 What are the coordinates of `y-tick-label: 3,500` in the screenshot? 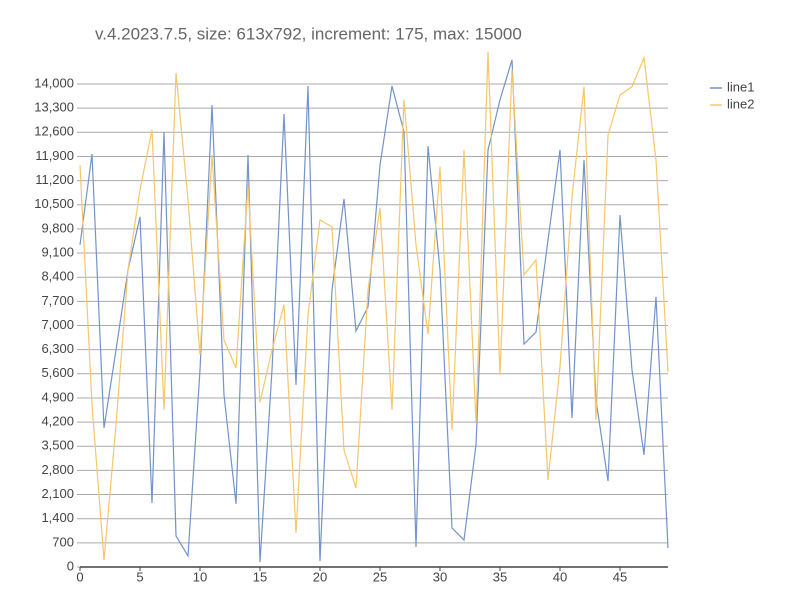 It's located at (57, 445).